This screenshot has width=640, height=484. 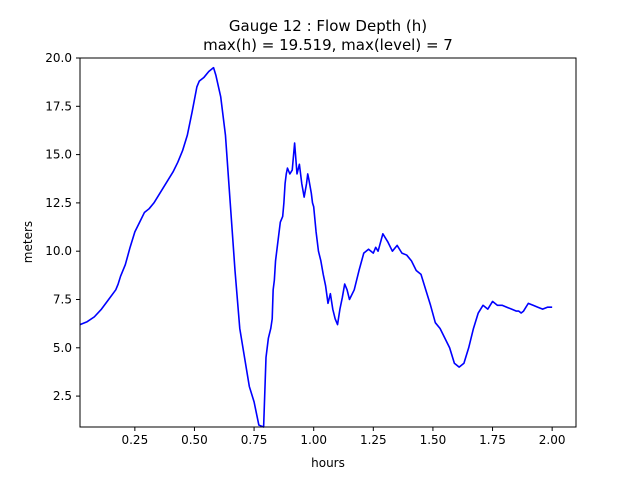 I want to click on y-tick-label: 20.0, so click(x=58, y=58).